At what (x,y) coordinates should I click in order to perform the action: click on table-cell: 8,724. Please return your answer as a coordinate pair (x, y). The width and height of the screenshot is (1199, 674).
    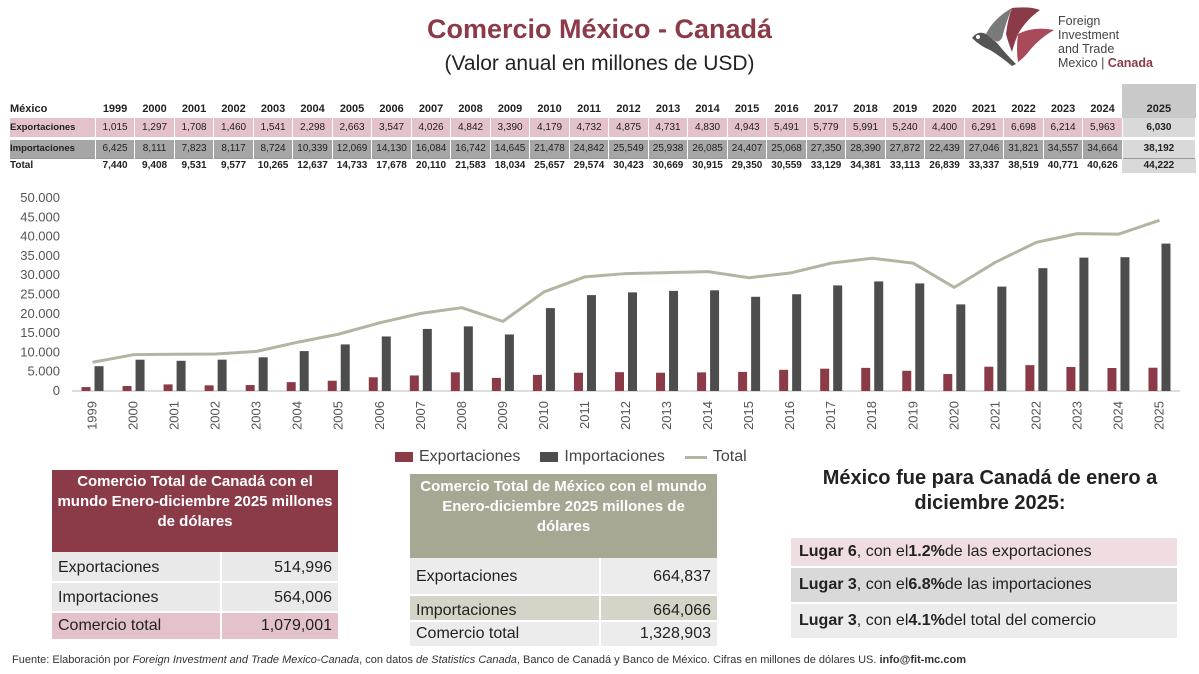
    Looking at the image, I should click on (273, 147).